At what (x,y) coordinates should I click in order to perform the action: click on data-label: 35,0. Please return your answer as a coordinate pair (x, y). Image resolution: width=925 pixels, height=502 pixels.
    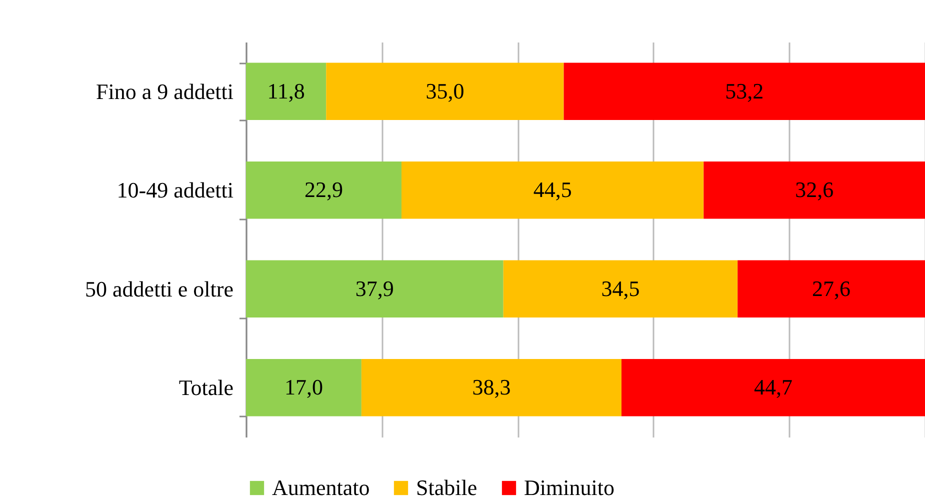
    Looking at the image, I should click on (445, 91).